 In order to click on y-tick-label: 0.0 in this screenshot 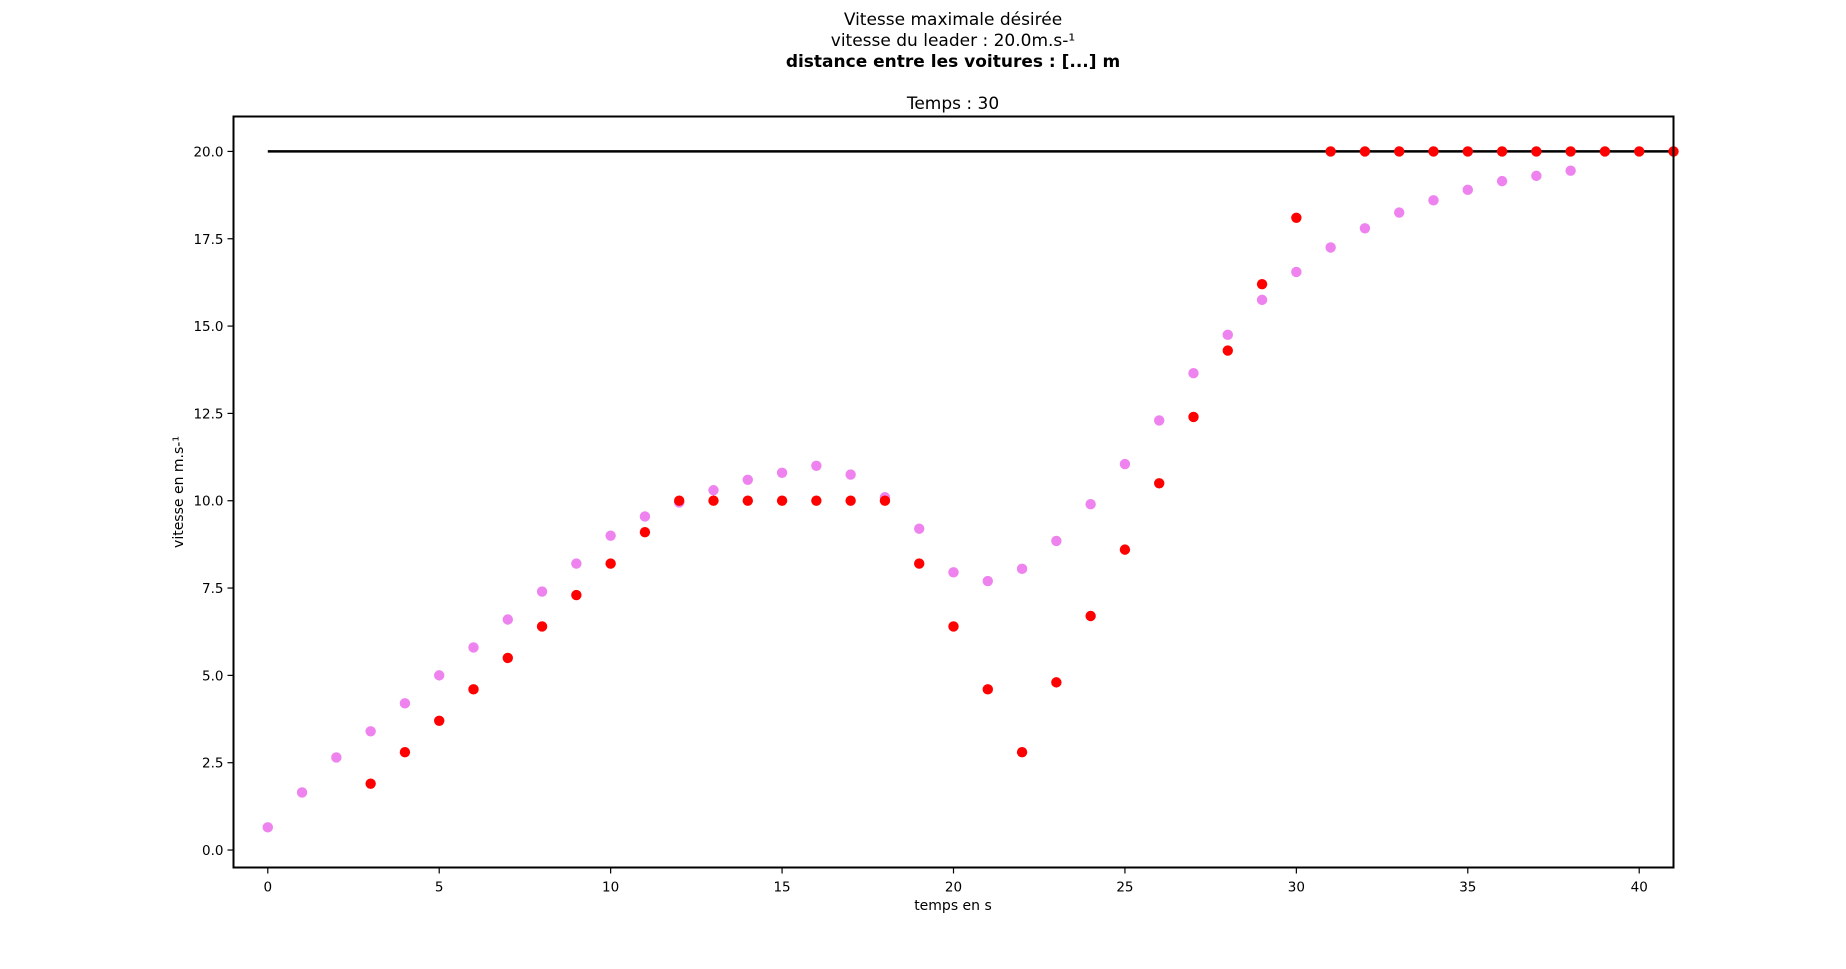, I will do `click(212, 851)`.